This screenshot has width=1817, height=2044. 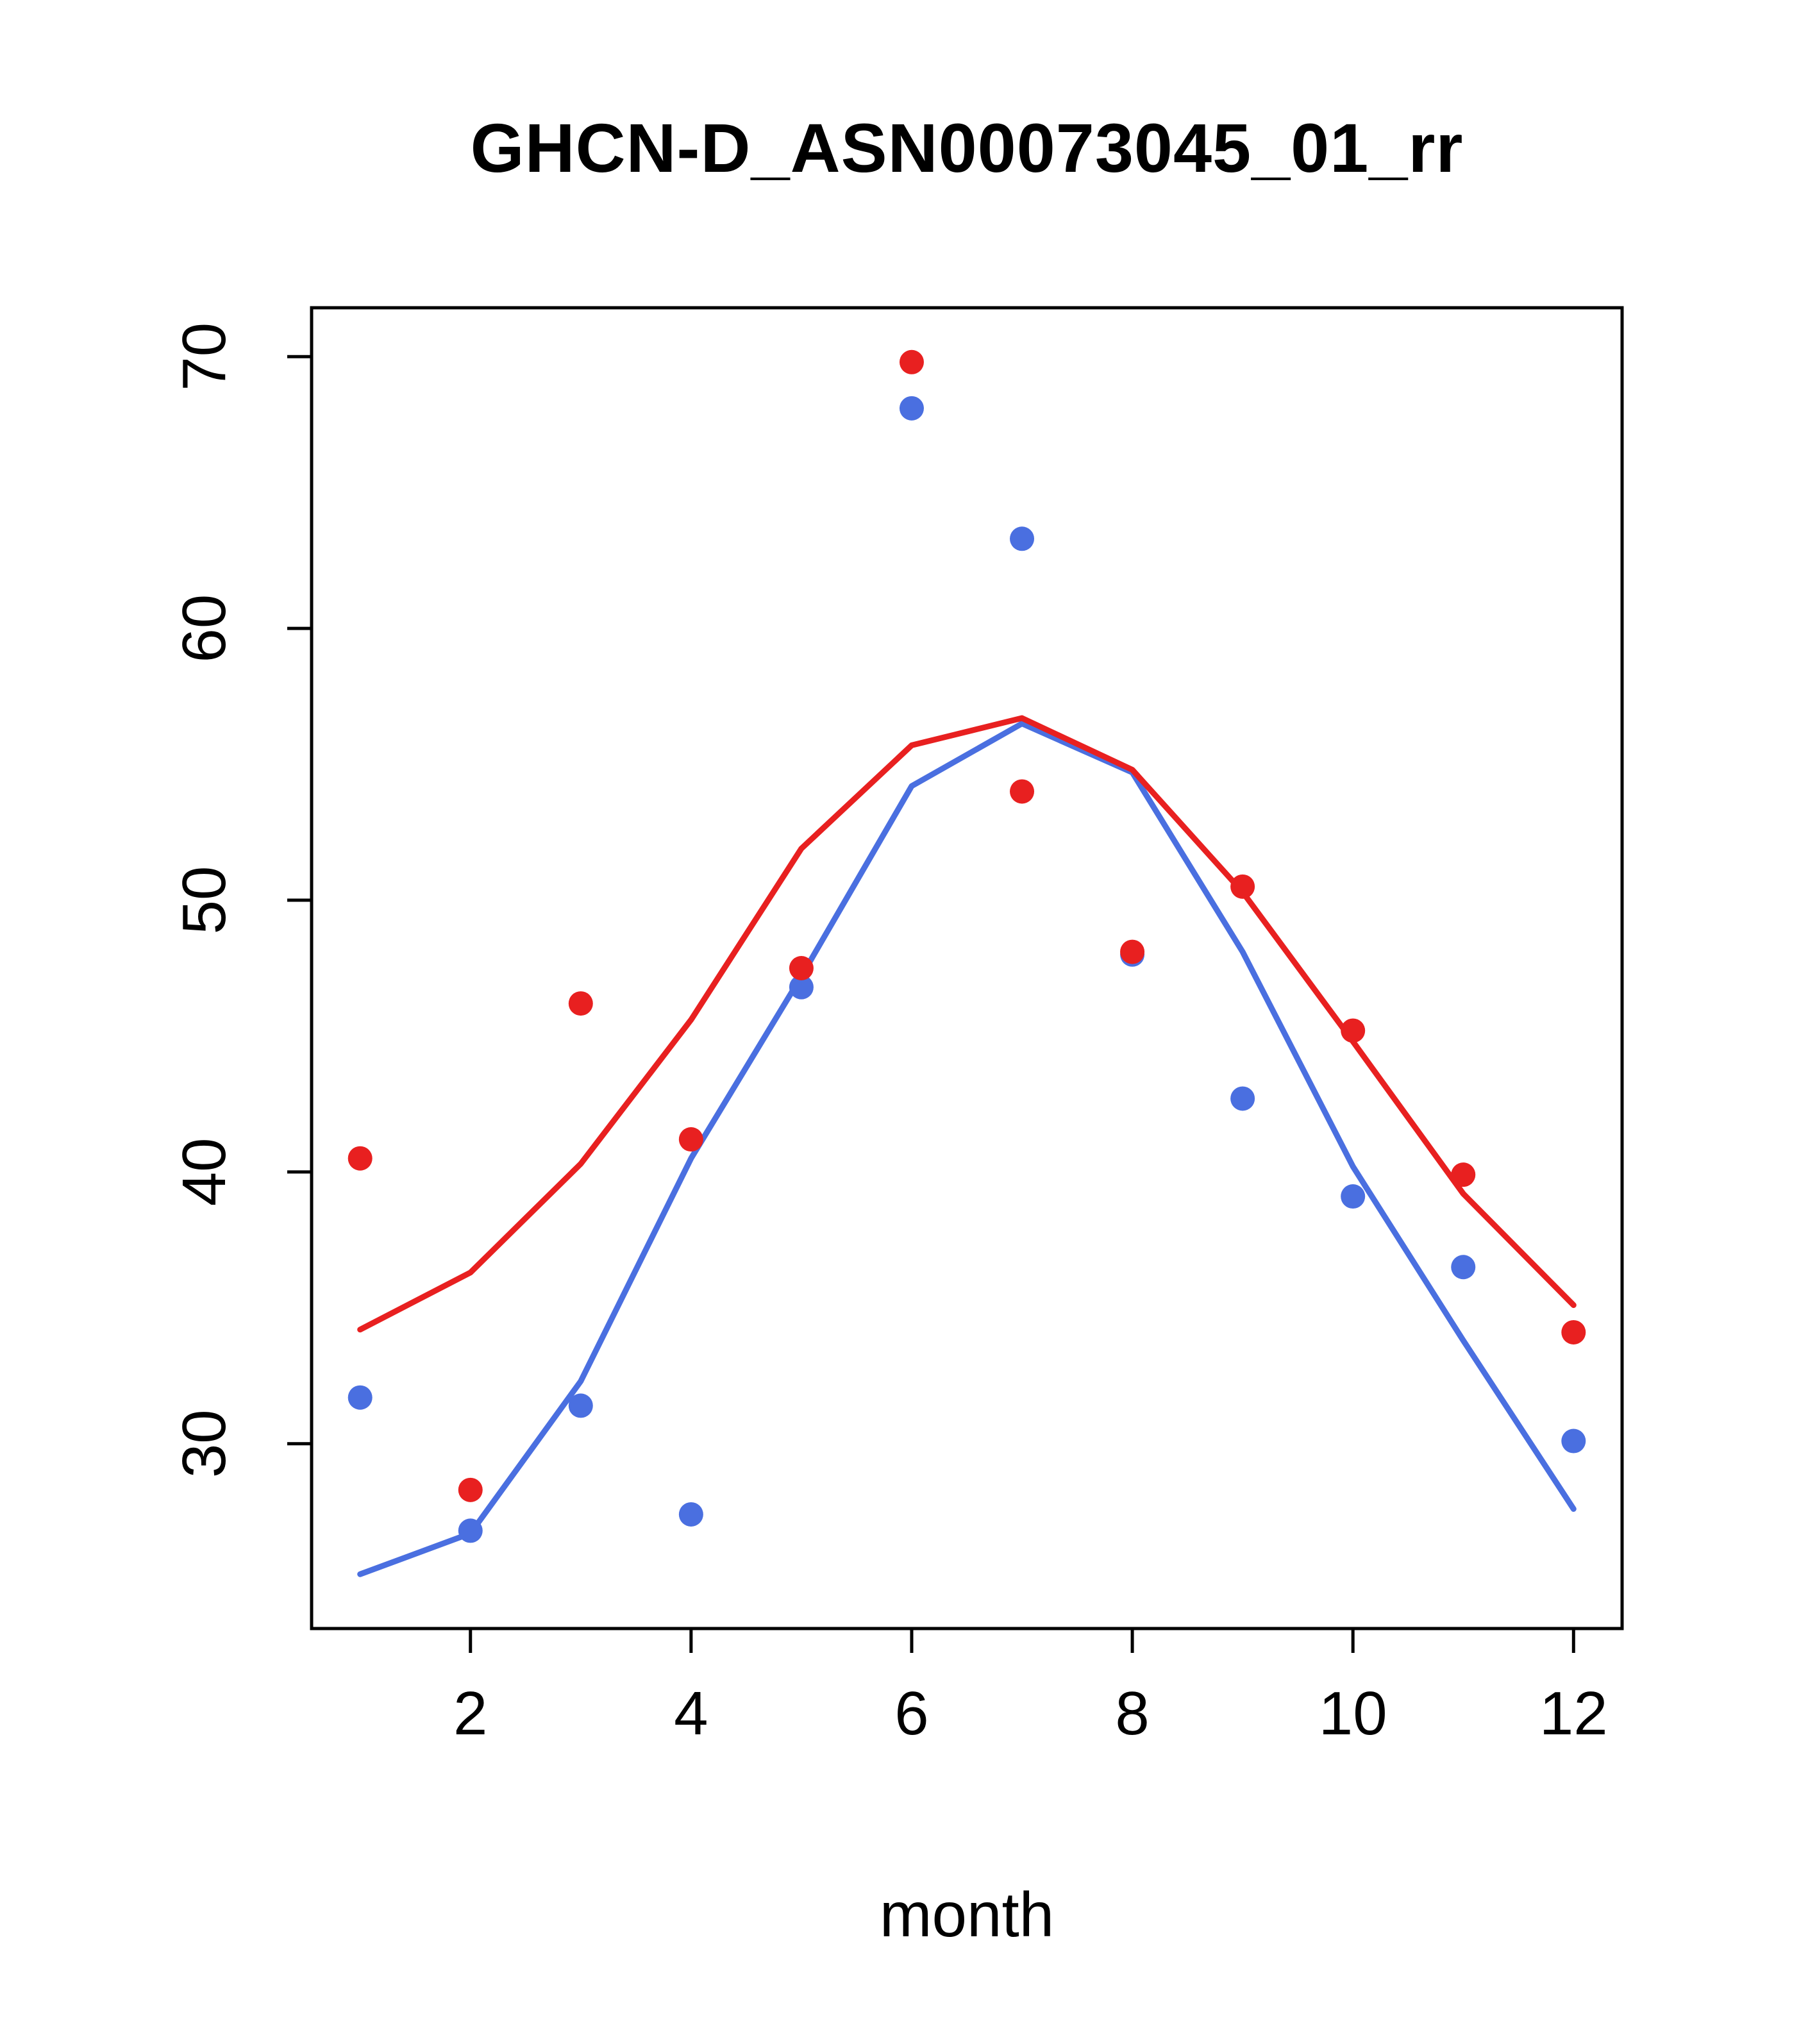 What do you see at coordinates (691, 1713) in the screenshot?
I see `x-tick-label: 4` at bounding box center [691, 1713].